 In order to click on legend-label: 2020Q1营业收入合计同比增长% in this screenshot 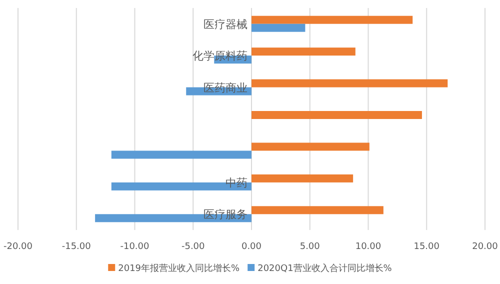, I will do `click(325, 268)`.